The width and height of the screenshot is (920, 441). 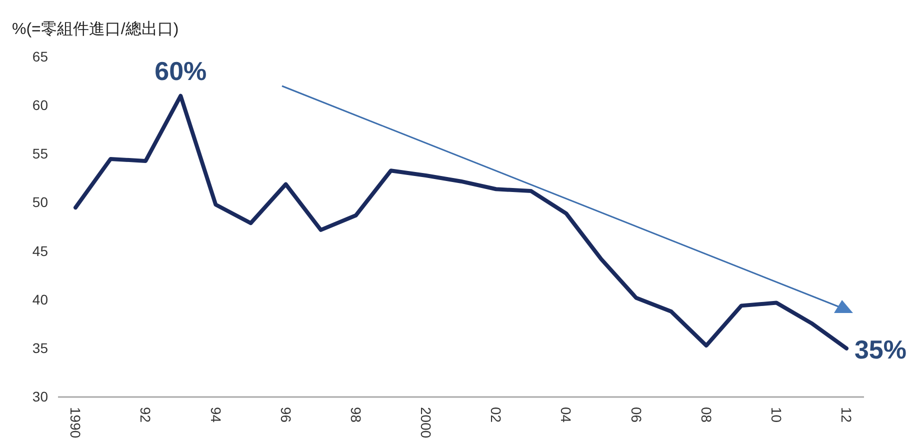 What do you see at coordinates (566, 415) in the screenshot?
I see `x-tick-label: 04` at bounding box center [566, 415].